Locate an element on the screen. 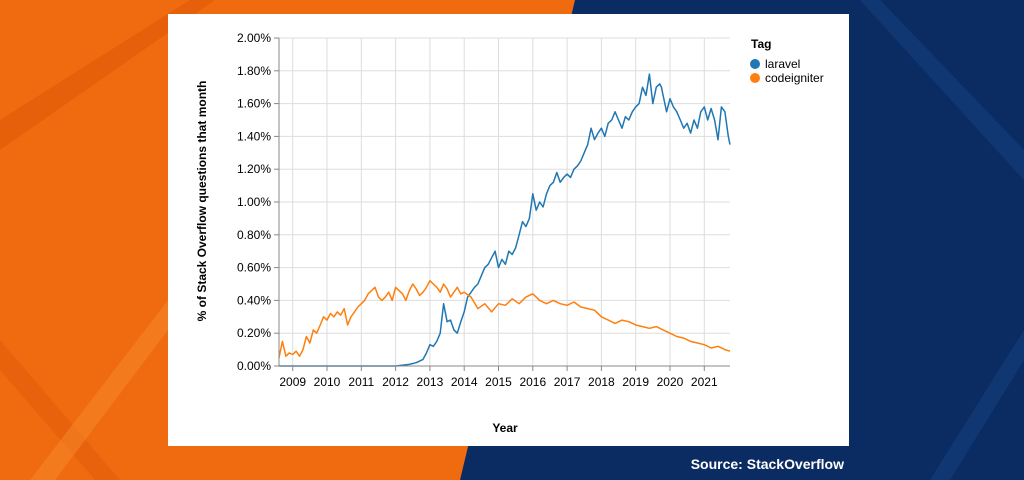 The height and width of the screenshot is (480, 1024). y-tick-label: 1.40% is located at coordinates (254, 136).